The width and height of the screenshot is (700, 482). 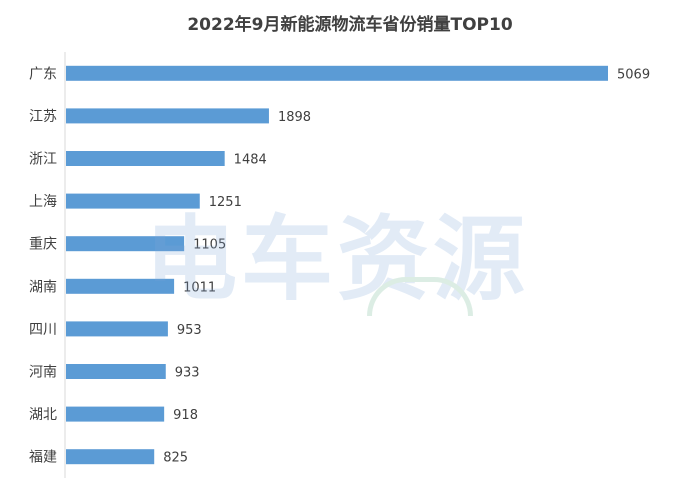 I want to click on data-label: 1251, so click(x=225, y=202).